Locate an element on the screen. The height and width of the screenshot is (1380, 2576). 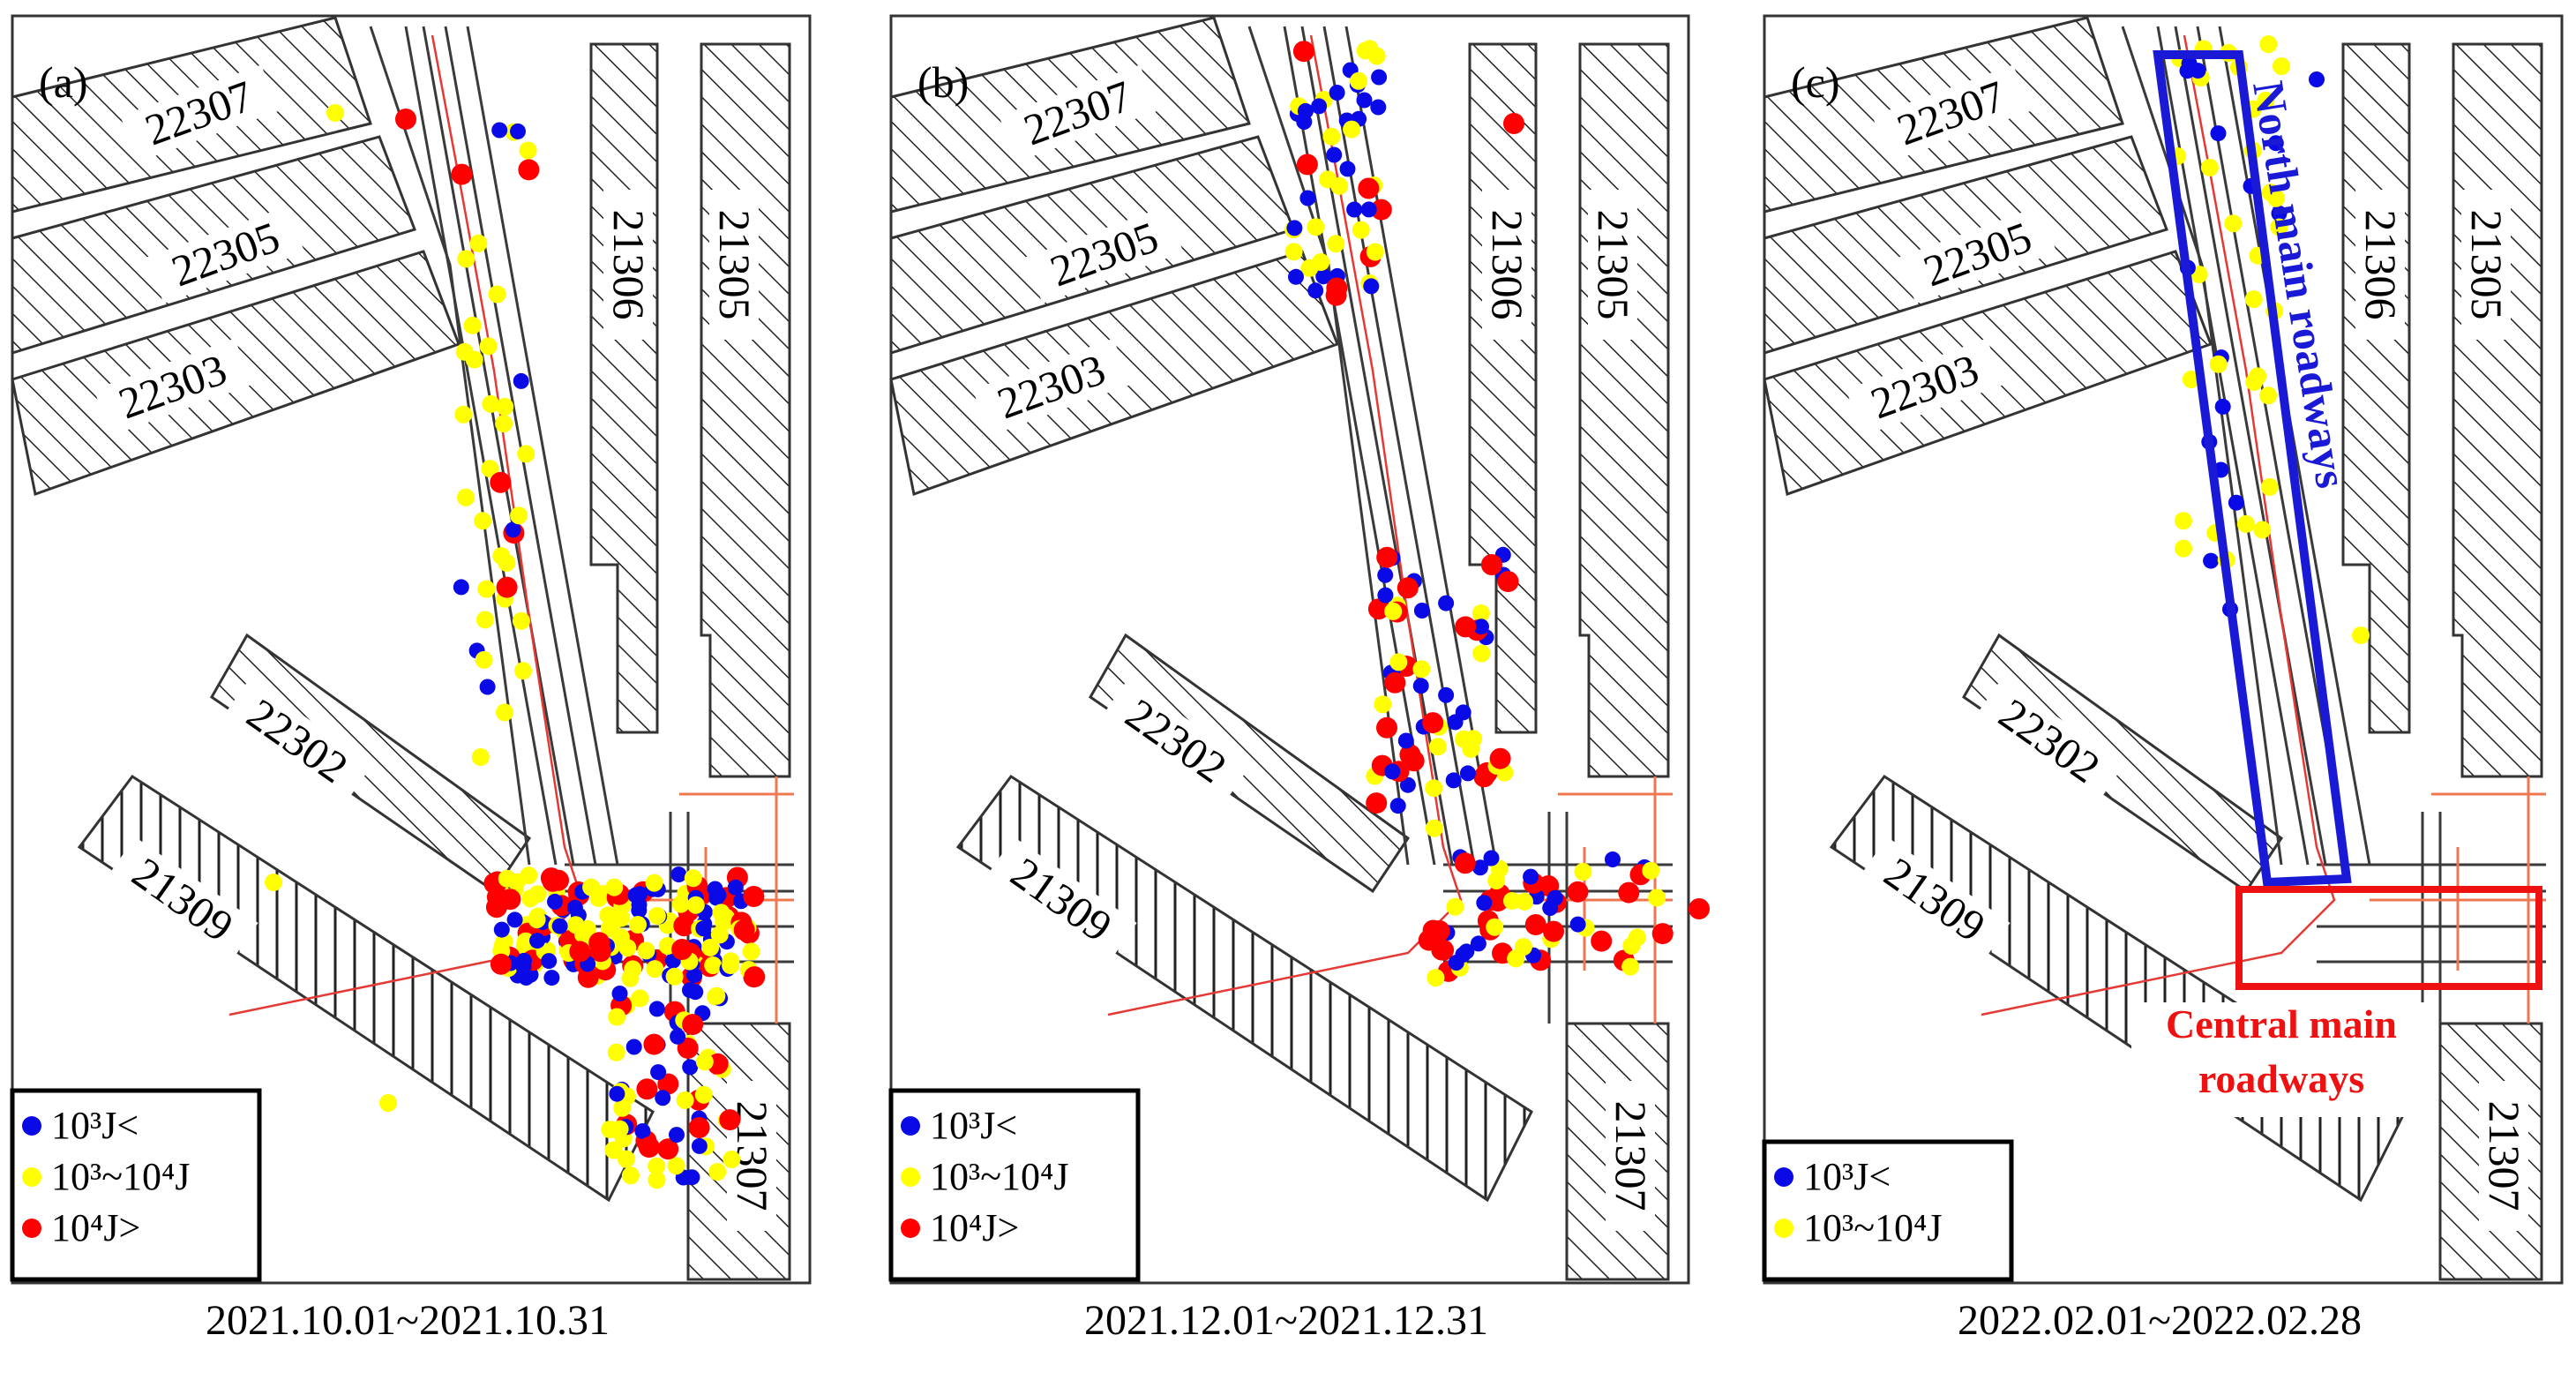
central-roadways-label-line2: roadways is located at coordinates (2281, 1078).